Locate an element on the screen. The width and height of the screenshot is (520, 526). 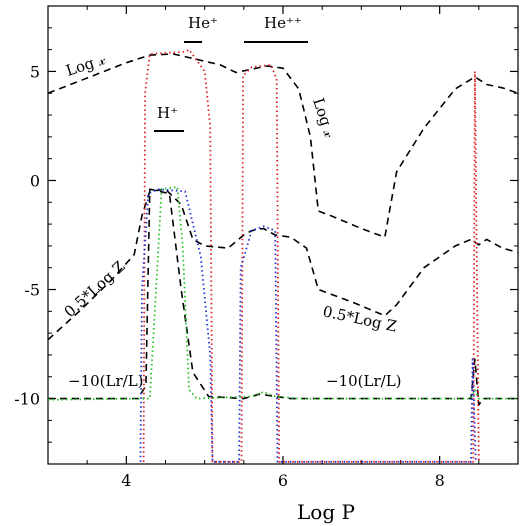
annotation-he-plus: He⁺ is located at coordinates (203, 23).